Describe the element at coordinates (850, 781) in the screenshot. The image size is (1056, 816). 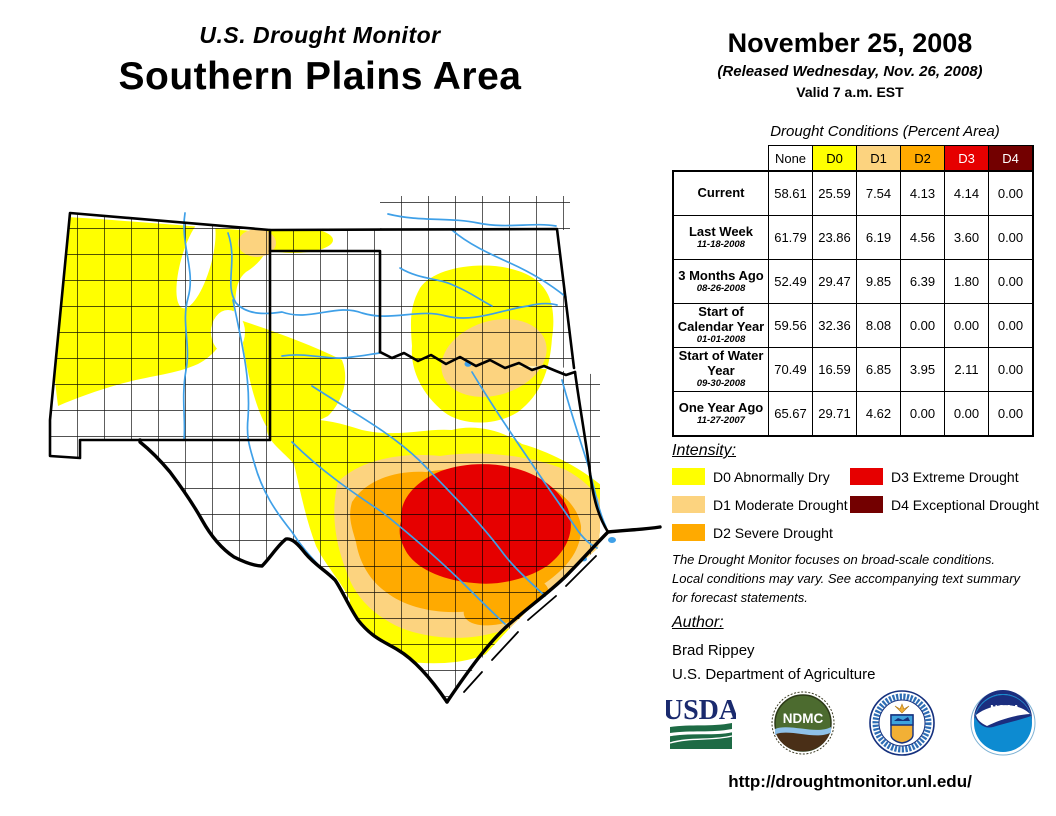
I see `website-url: http://droughtmonitor.unl.edu/` at that location.